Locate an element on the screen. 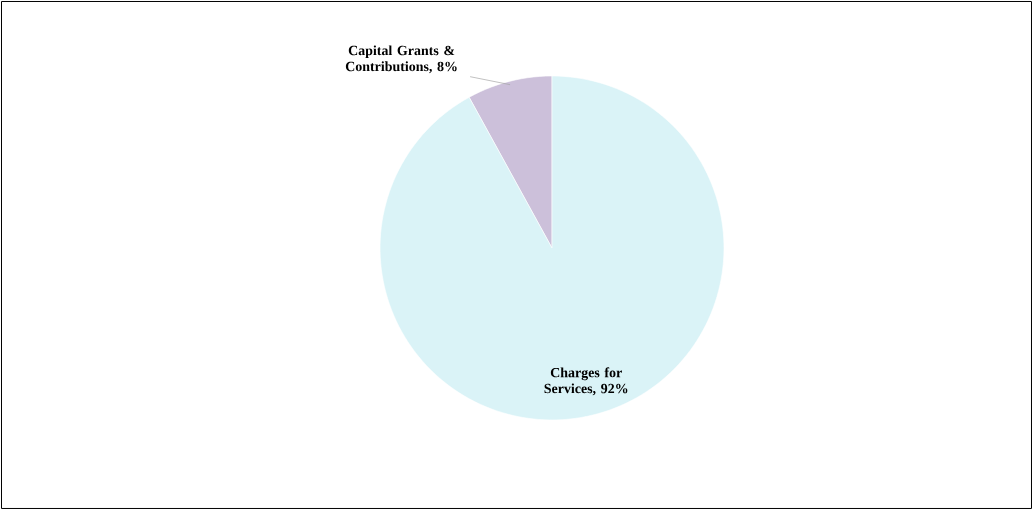  slice-label: Charges for Services, 92% is located at coordinates (586, 381).